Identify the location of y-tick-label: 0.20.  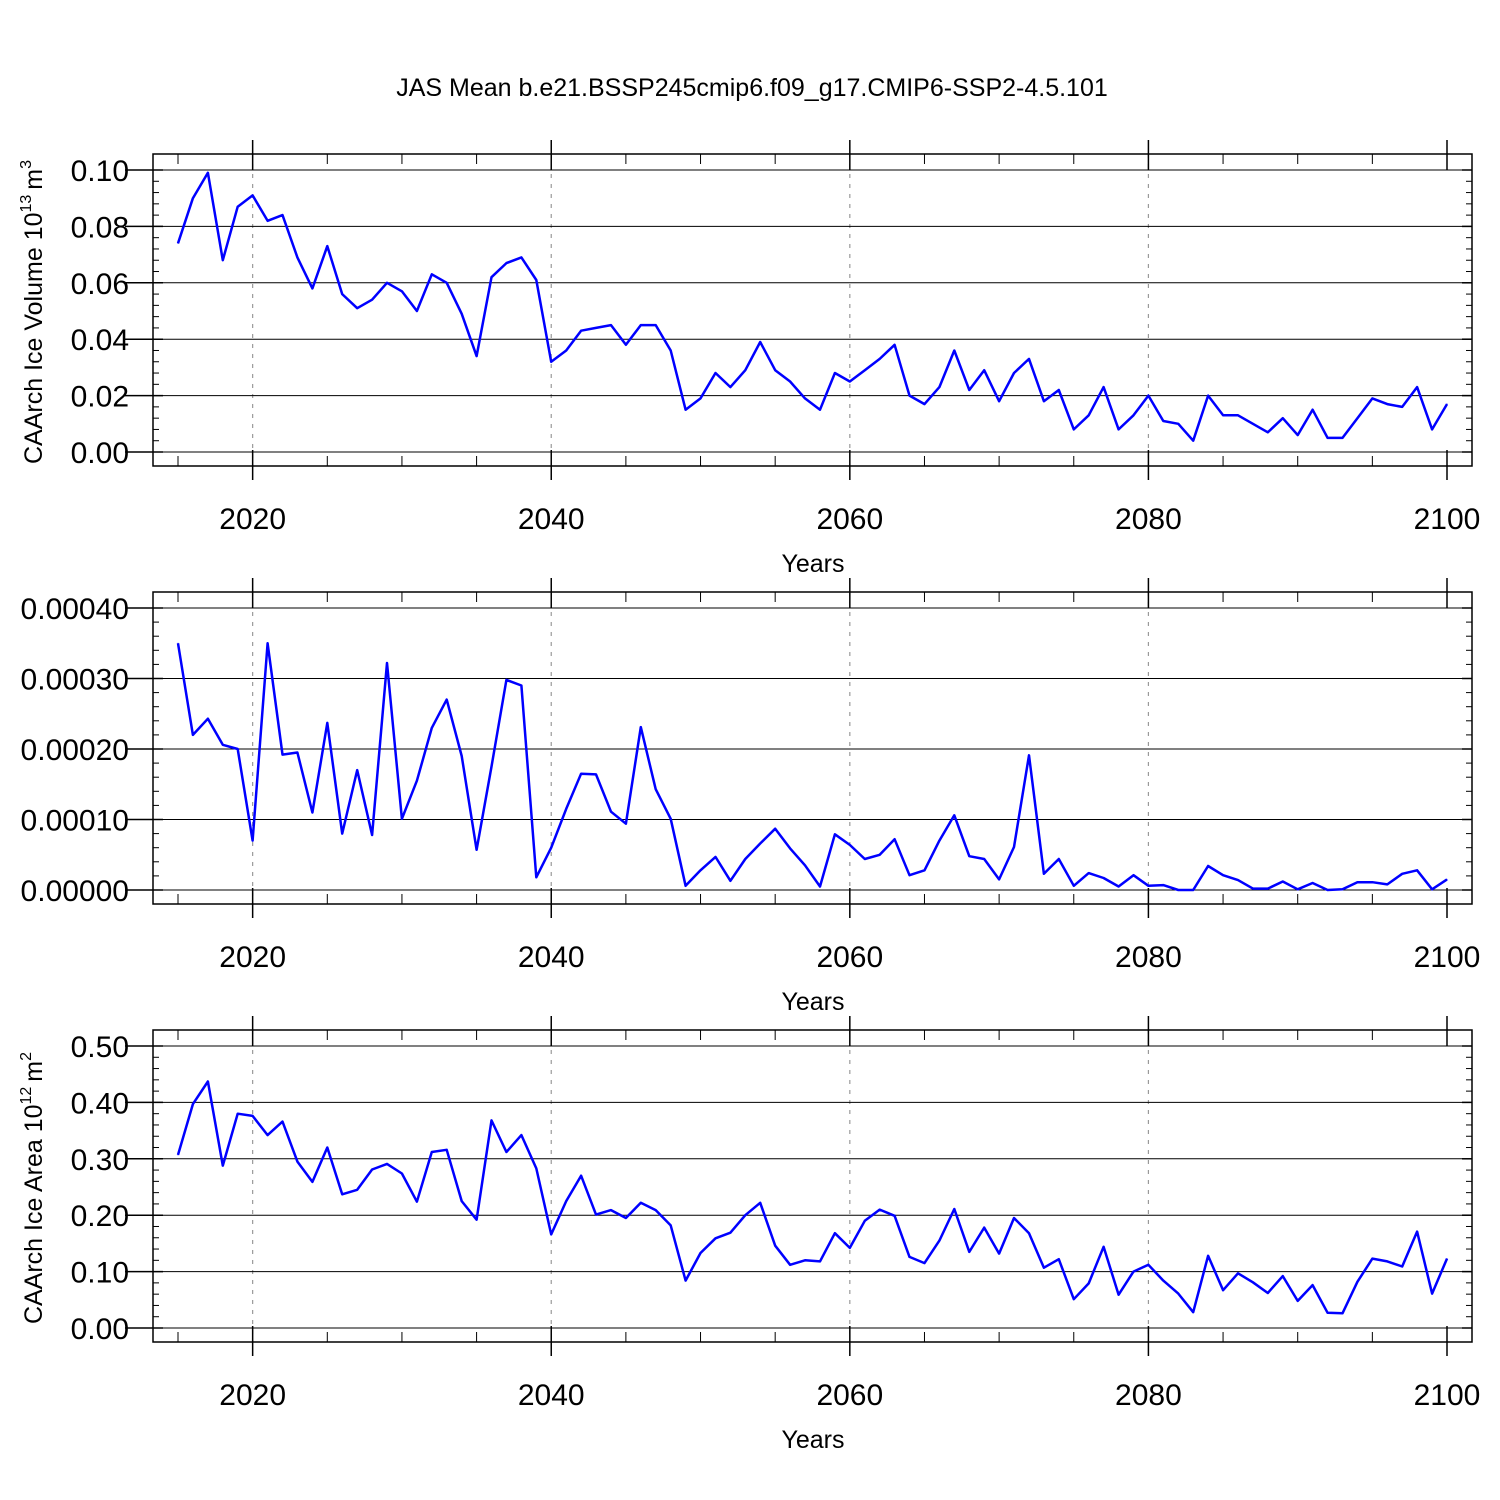
(100, 1216).